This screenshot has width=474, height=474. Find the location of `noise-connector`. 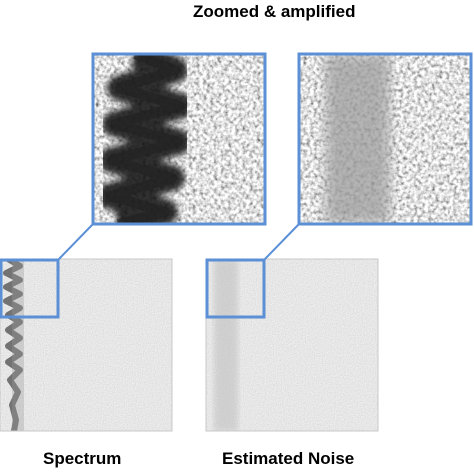

noise-connector is located at coordinates (281, 242).